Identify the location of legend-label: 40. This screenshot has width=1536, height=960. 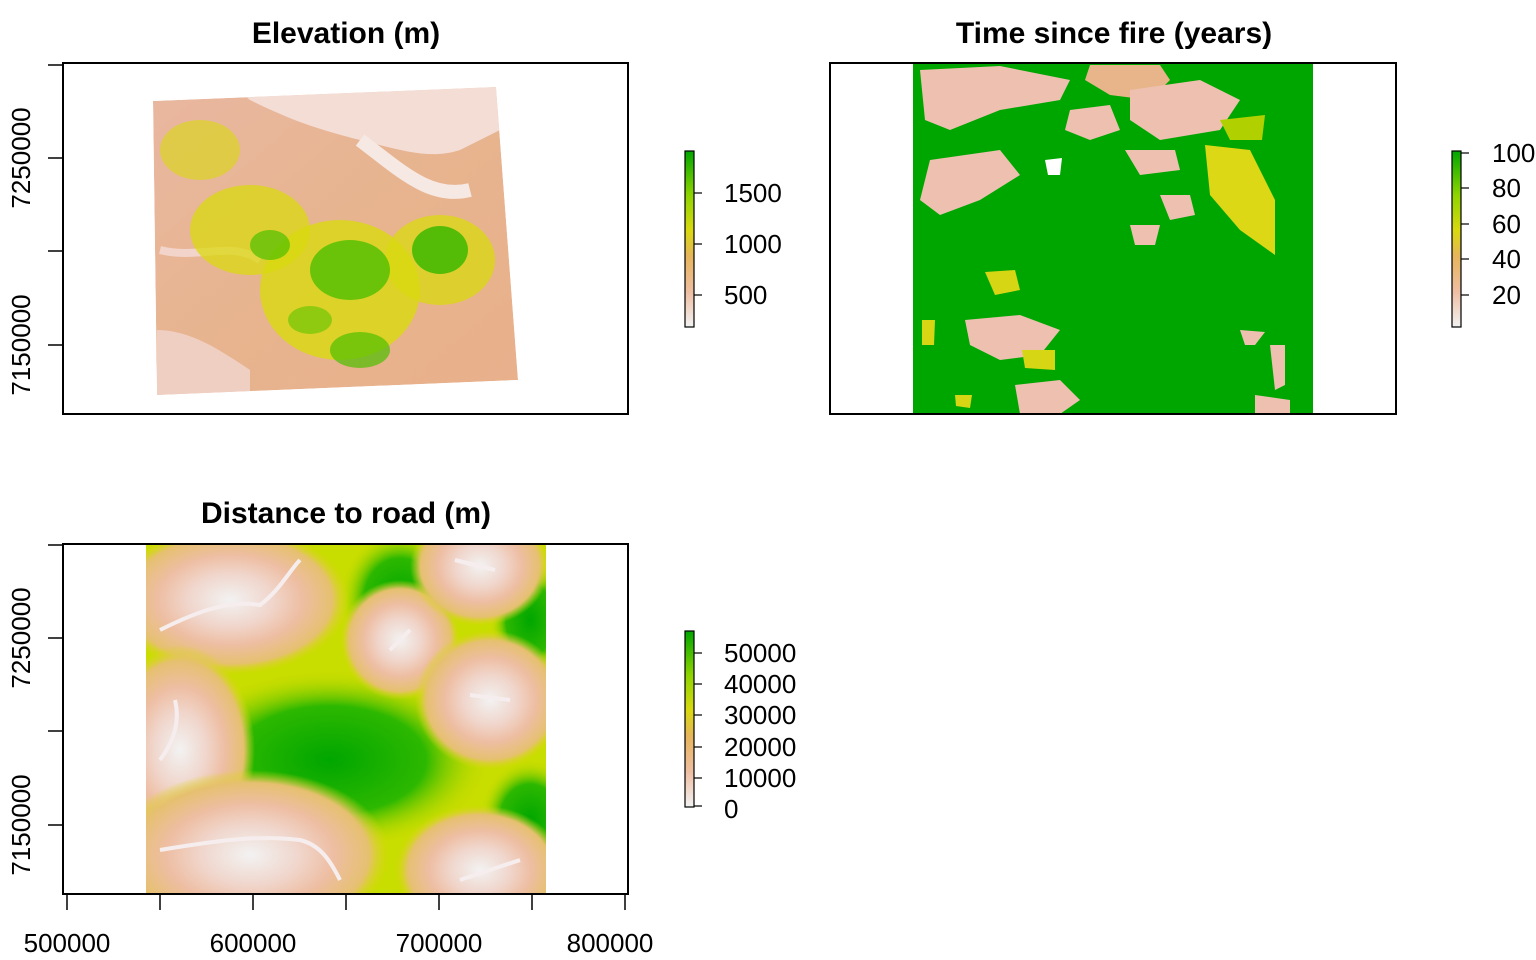
(1506, 259).